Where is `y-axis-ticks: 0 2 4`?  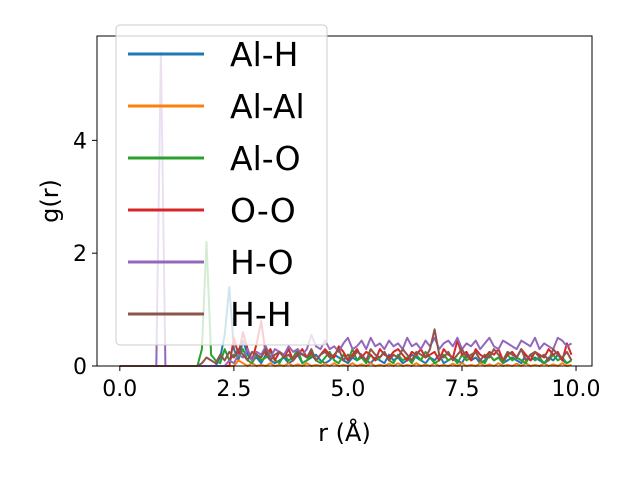
y-axis-ticks: 0 2 4 is located at coordinates (85, 254).